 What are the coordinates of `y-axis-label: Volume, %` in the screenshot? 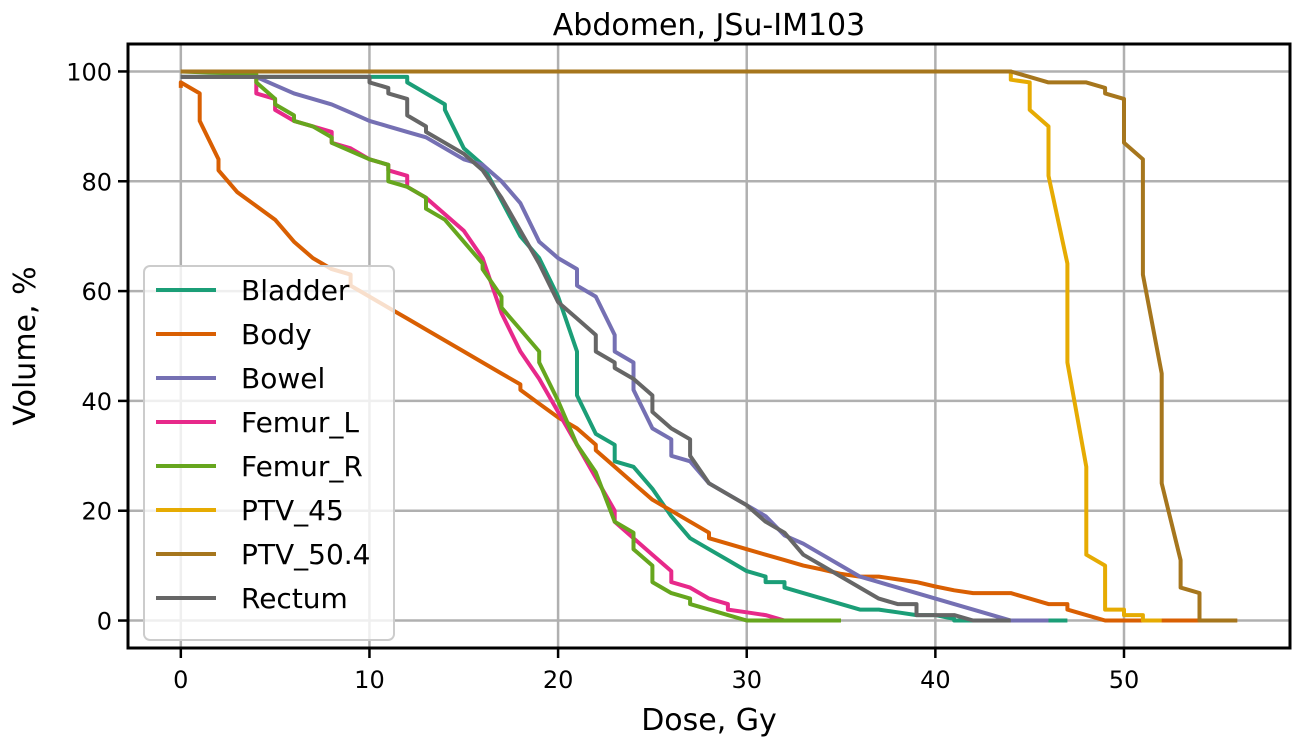 It's located at (25, 345).